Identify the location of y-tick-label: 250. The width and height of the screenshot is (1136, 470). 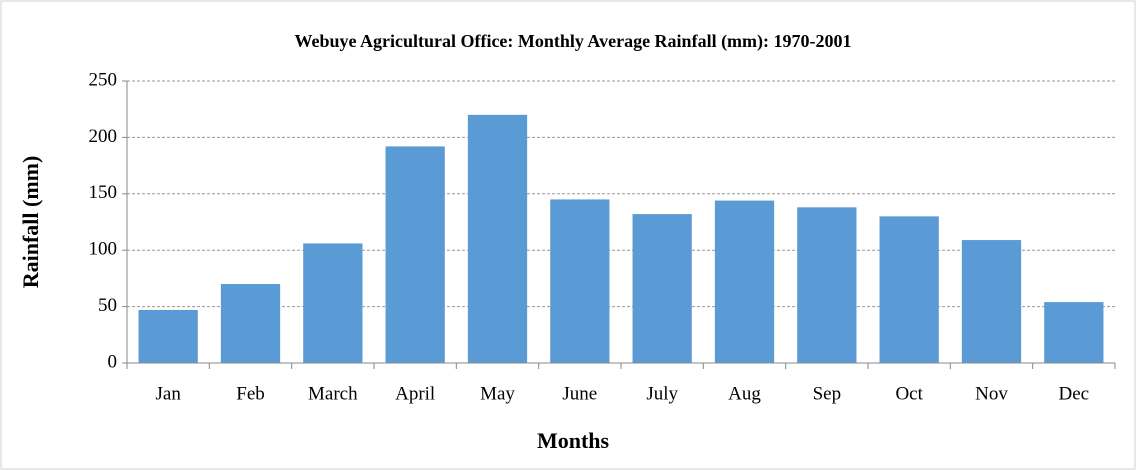
(103, 79).